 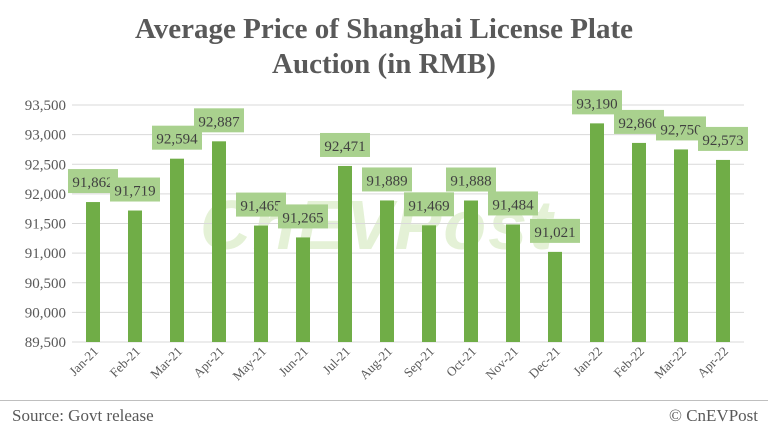 I want to click on x-tick-label: Jul-21, so click(x=337, y=361).